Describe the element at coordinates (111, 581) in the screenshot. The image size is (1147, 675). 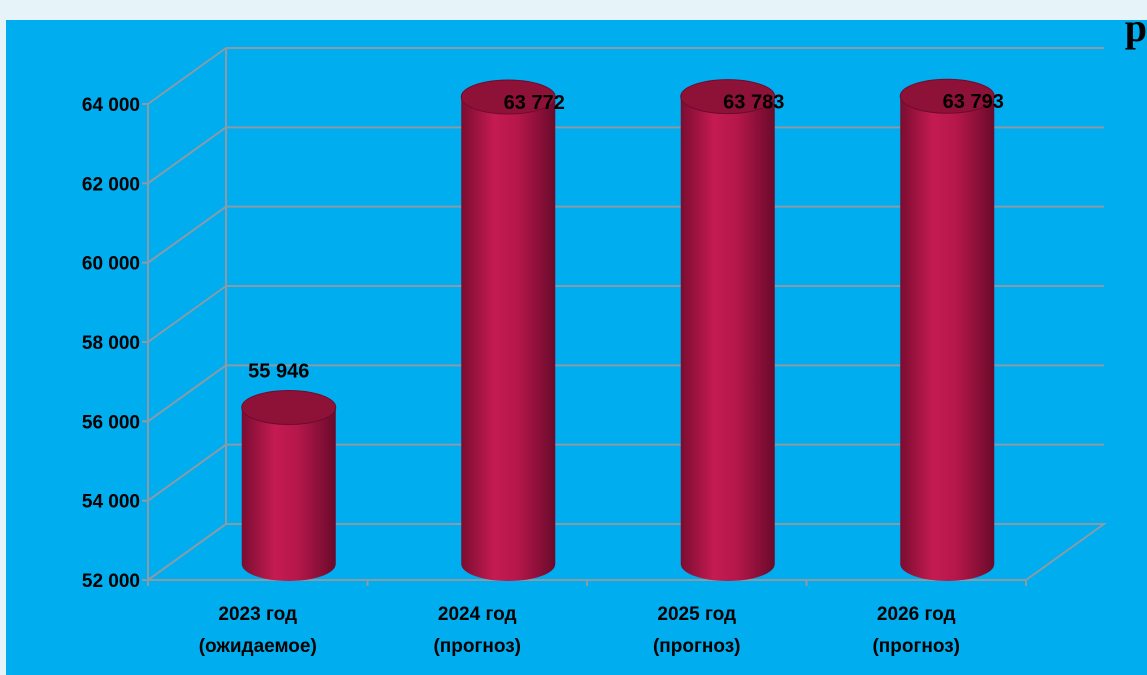
I see `y-tick-label: 52 000` at that location.